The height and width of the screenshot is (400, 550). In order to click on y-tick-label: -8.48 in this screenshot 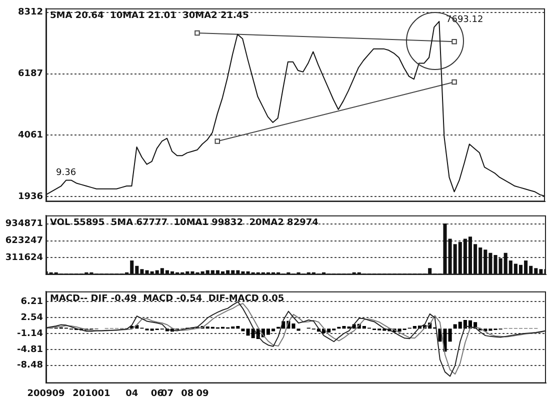, I will do `click(30, 365)`.